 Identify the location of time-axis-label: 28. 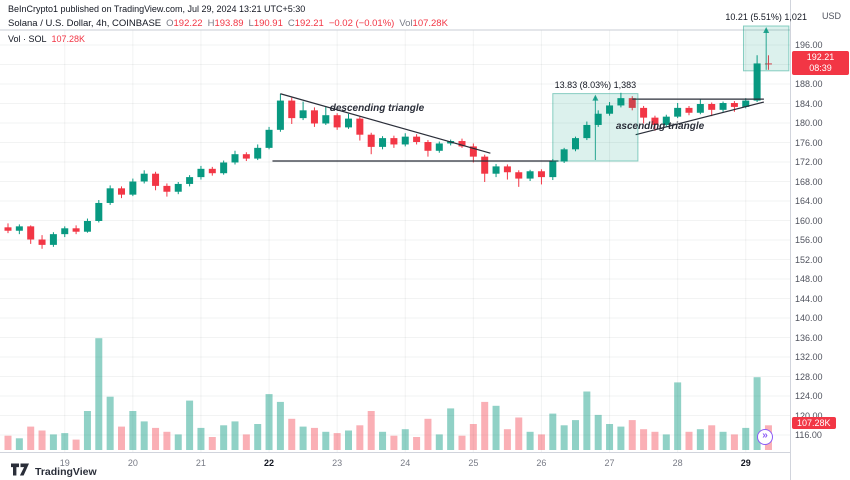
(677, 463).